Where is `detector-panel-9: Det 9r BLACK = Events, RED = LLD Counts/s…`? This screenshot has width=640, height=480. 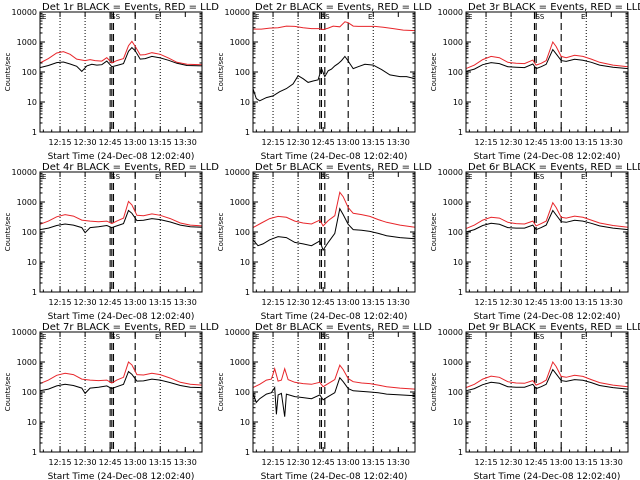
detector-panel-9: Det 9r BLACK = Events, RED = LLD Counts/s… is located at coordinates (535, 401).